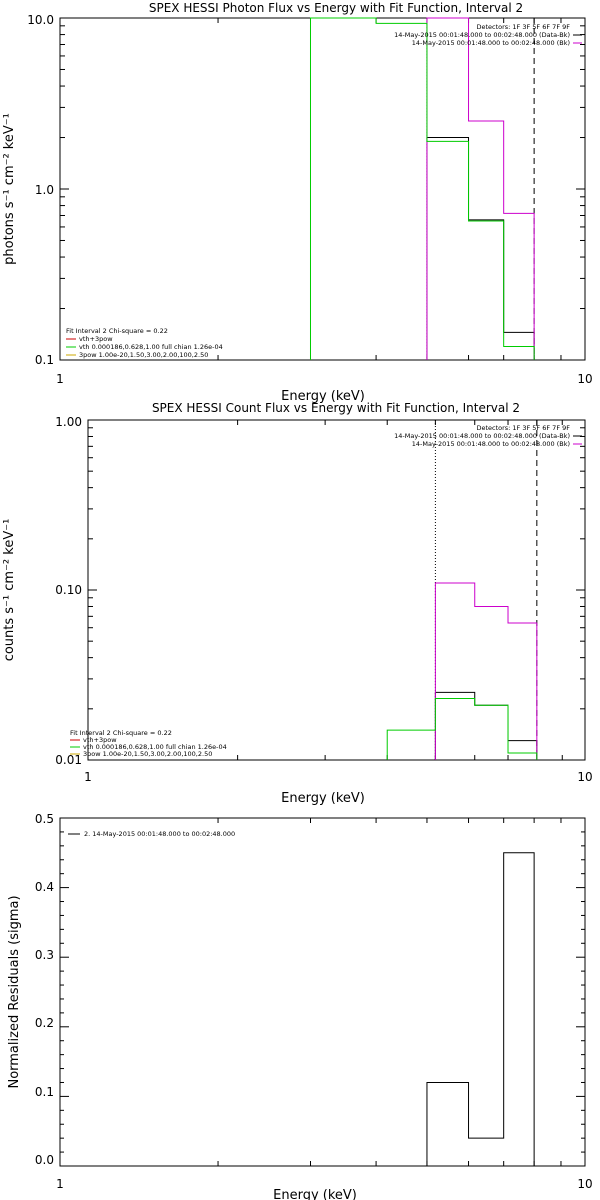 This screenshot has height=1200, width=600. Describe the element at coordinates (40, 20) in the screenshot. I see `y-tick-label: 10.0` at that location.